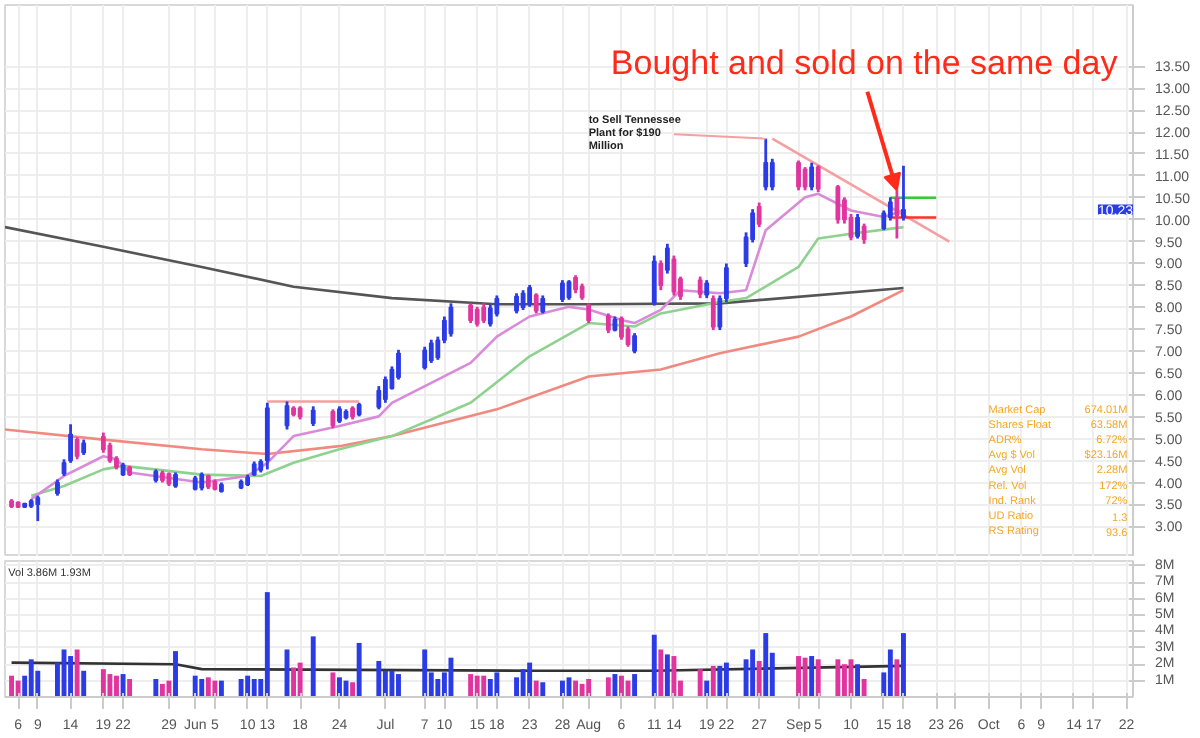 The image size is (1200, 738). What do you see at coordinates (864, 63) in the screenshot?
I see `annotation: Bought and sold on the same day` at bounding box center [864, 63].